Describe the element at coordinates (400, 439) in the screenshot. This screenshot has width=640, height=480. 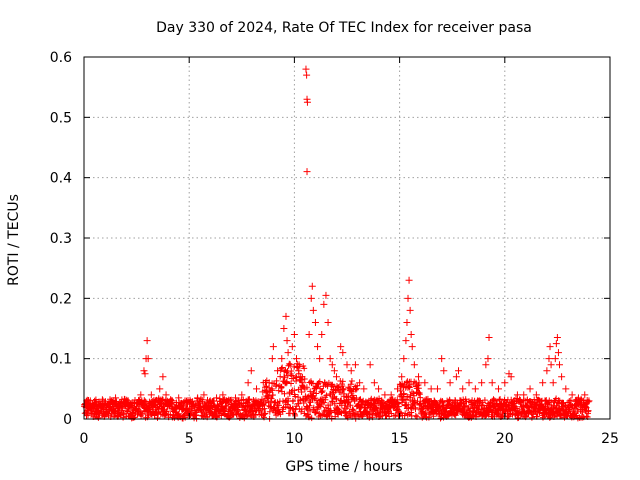
I see `x-tick-label: 15` at that location.